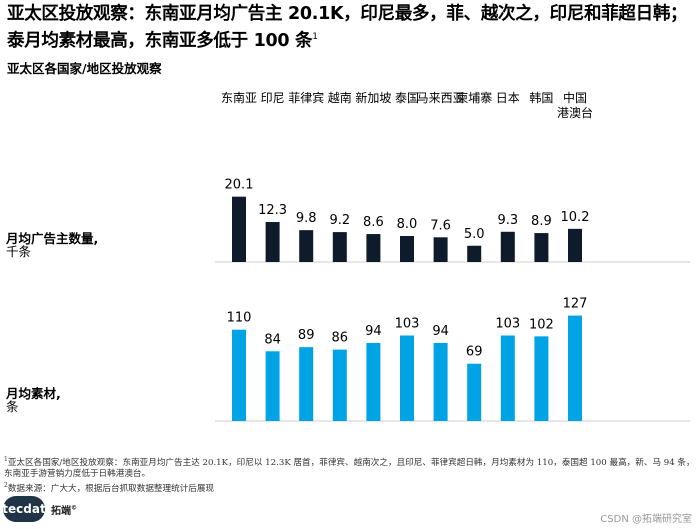  I want to click on data-label: 110, so click(239, 318).